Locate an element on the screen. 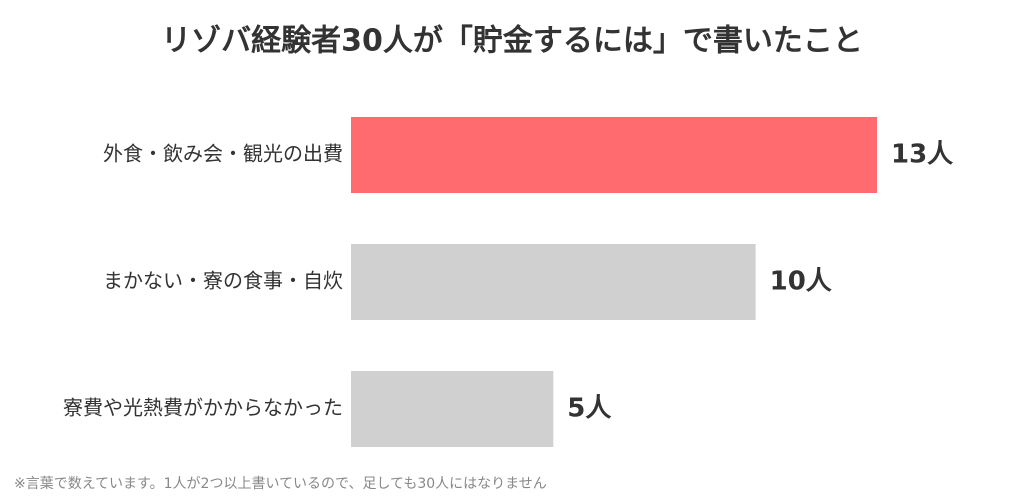  category-label: まかない・寮の食事・自炊 is located at coordinates (223, 281).